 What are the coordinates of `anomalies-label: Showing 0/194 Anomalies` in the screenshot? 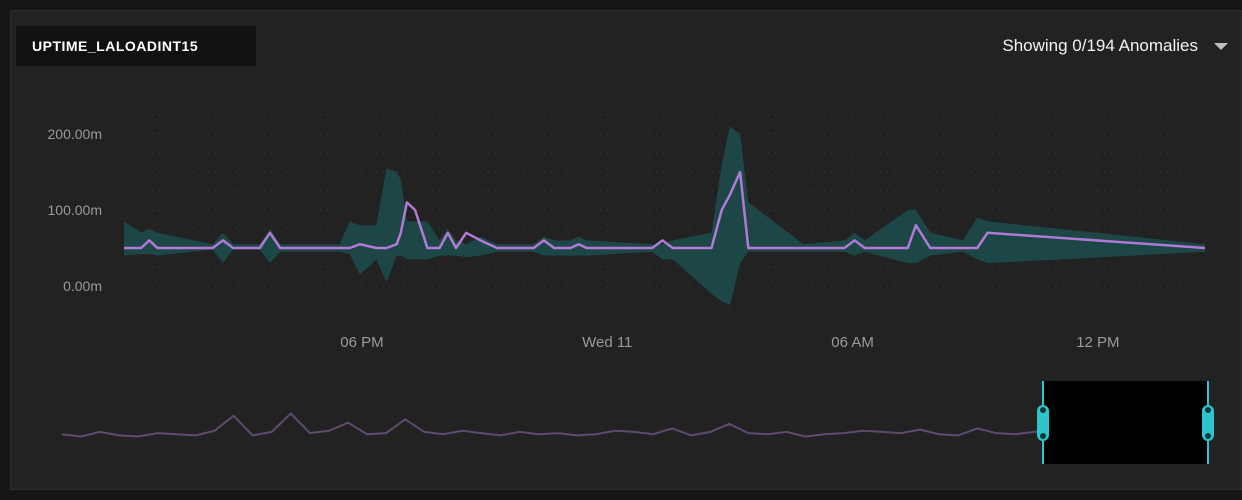 It's located at (1100, 45).